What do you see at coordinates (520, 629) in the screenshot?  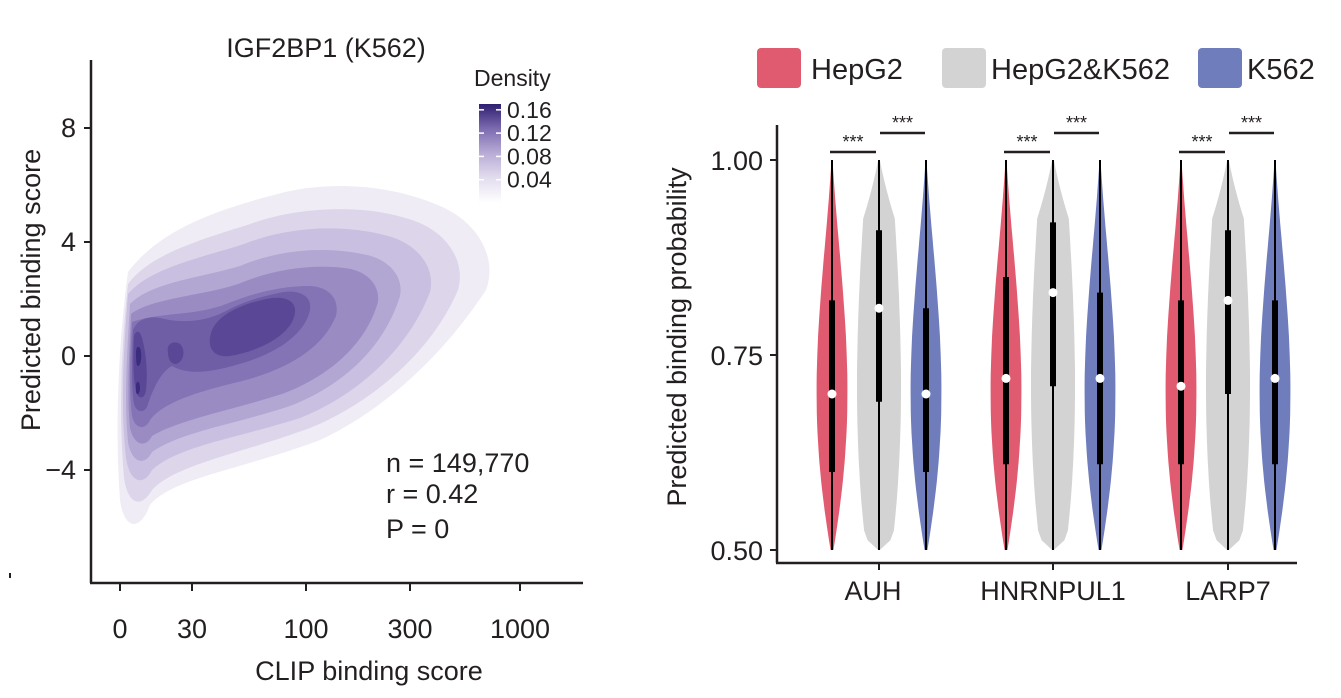 I see `x-tick-label: 1000` at bounding box center [520, 629].